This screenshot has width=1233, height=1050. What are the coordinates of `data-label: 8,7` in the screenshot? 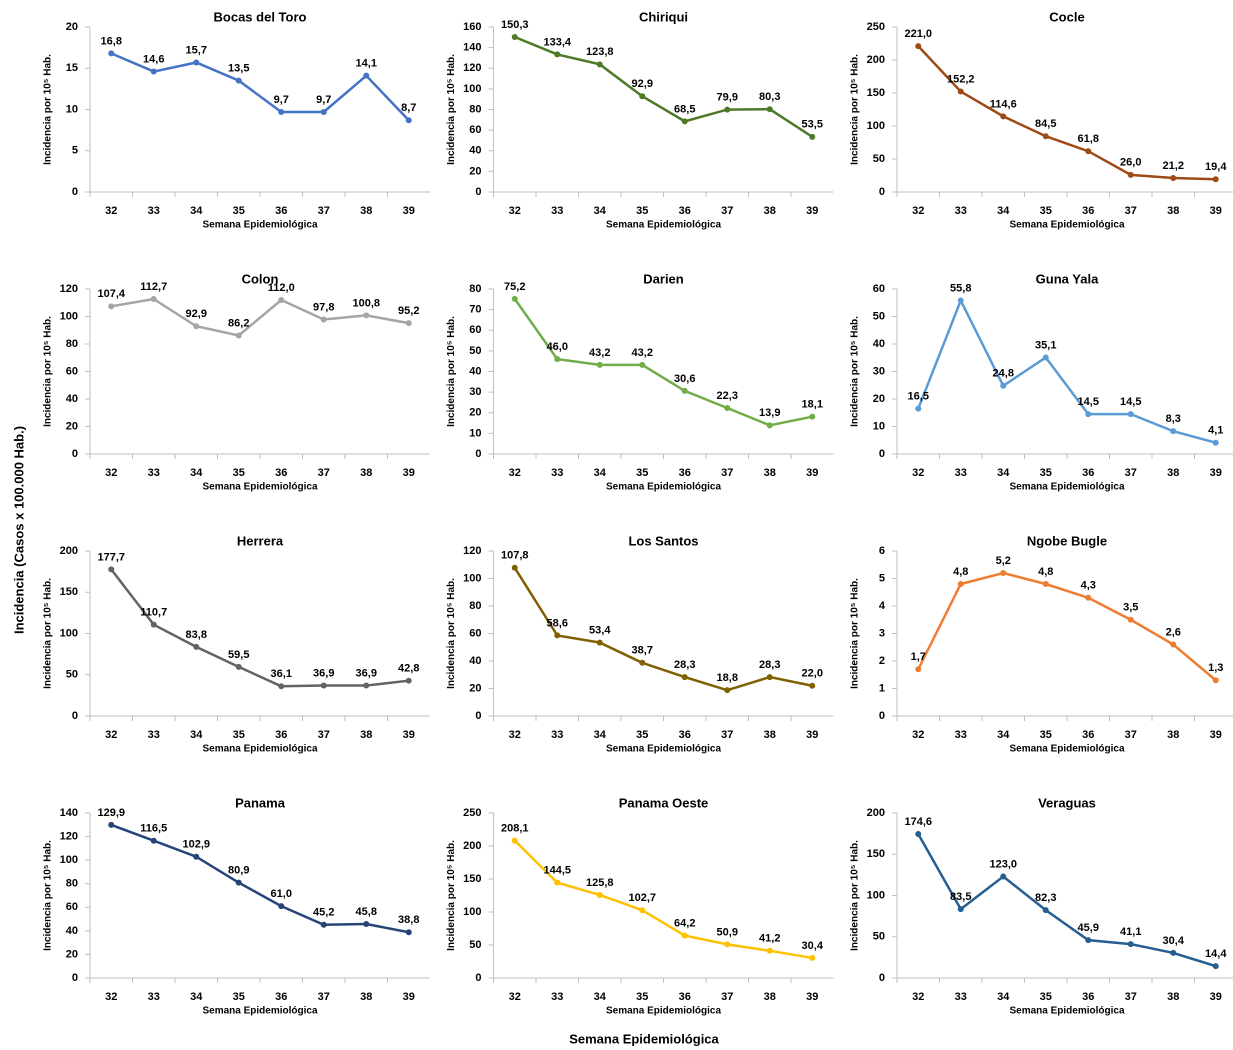 It's located at (408, 108).